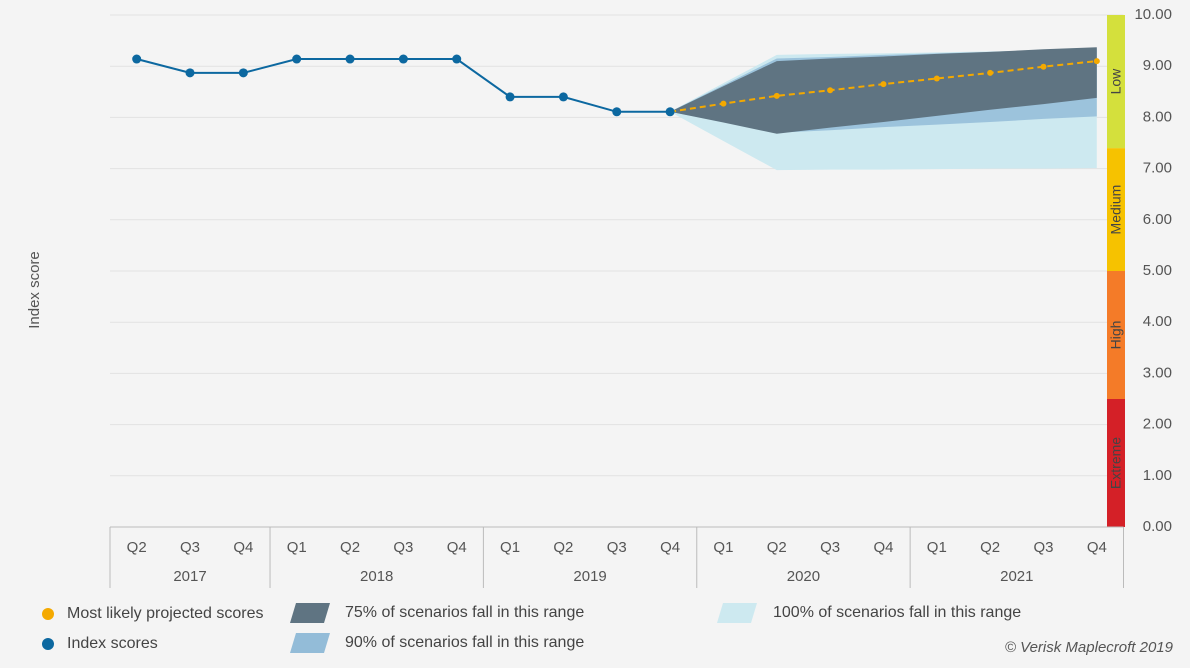  What do you see at coordinates (1157, 116) in the screenshot?
I see `y-tick-label: 8.00` at bounding box center [1157, 116].